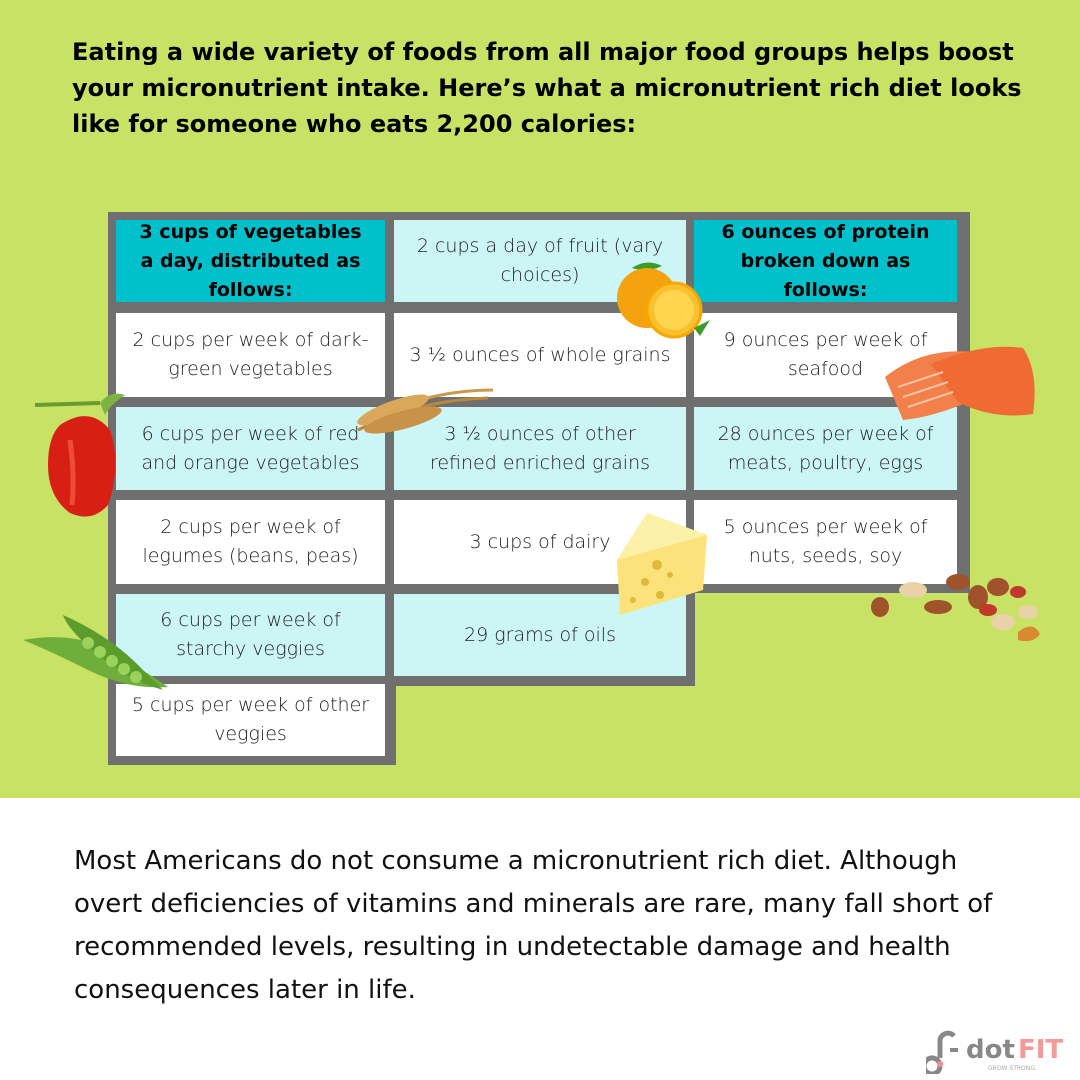  Describe the element at coordinates (250, 720) in the screenshot. I see `table-cell: 5 cups per week of other veggies` at that location.